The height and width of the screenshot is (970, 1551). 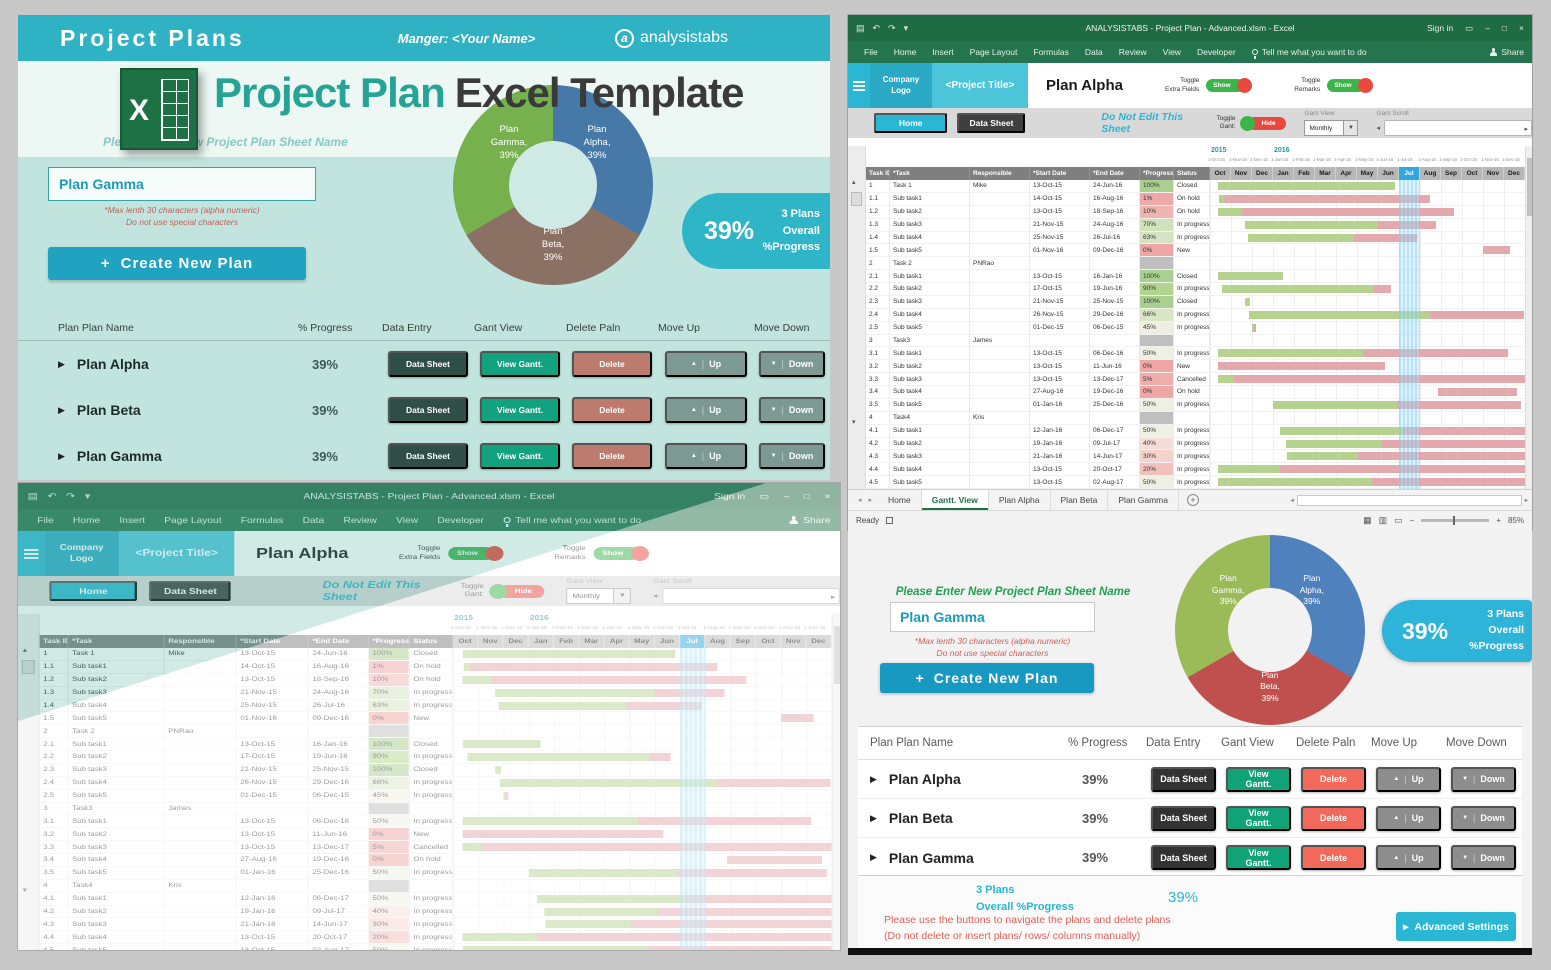 I want to click on macro-record-icon, so click(x=890, y=520).